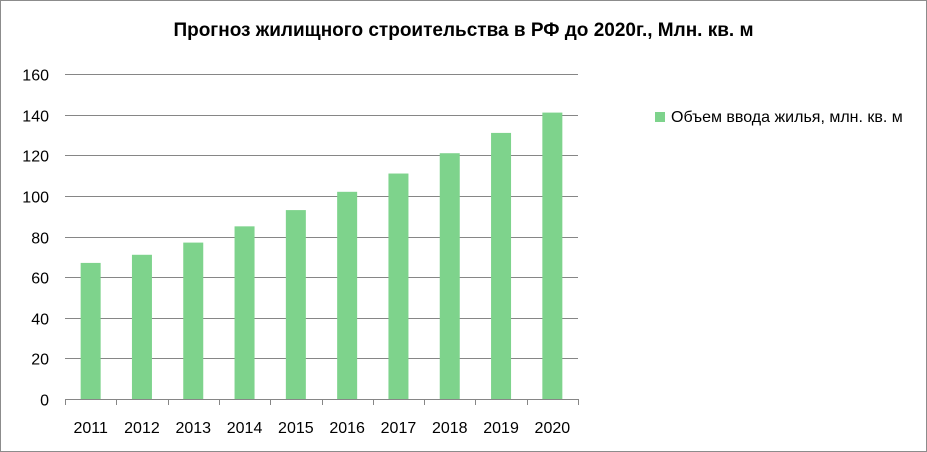 This screenshot has height=452, width=927. I want to click on legend-swatch, so click(660, 117).